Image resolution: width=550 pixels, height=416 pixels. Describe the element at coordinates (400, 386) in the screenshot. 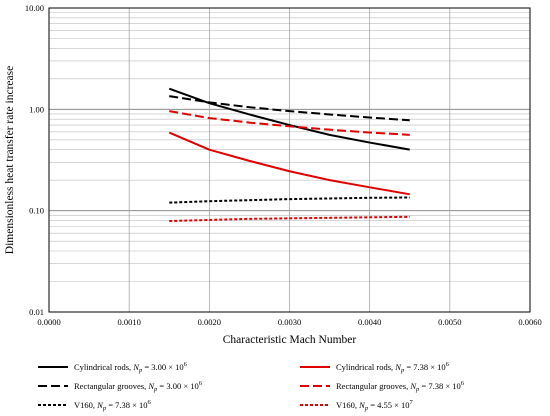

I see `legend-label-4: Rectangular grooves, Np = 7.38 × 106` at that location.